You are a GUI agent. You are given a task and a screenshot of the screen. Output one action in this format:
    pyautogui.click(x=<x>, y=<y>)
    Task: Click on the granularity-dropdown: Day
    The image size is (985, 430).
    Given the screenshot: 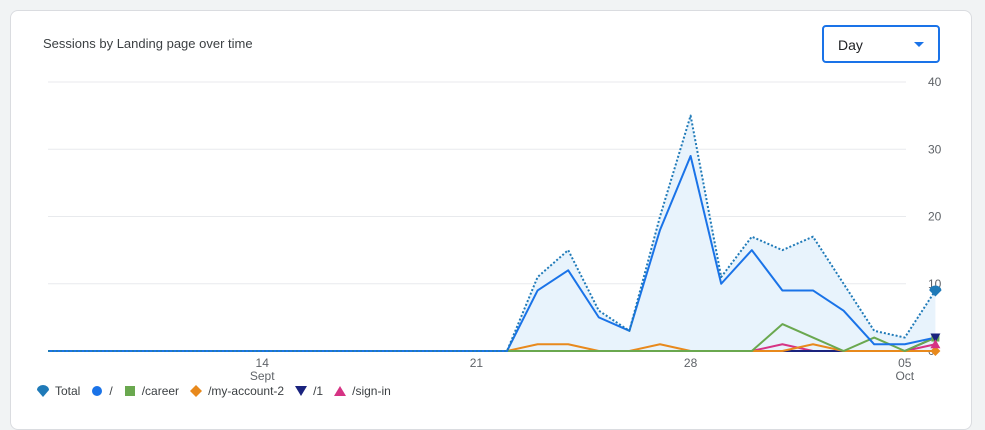 What is the action you would take?
    pyautogui.click(x=881, y=44)
    